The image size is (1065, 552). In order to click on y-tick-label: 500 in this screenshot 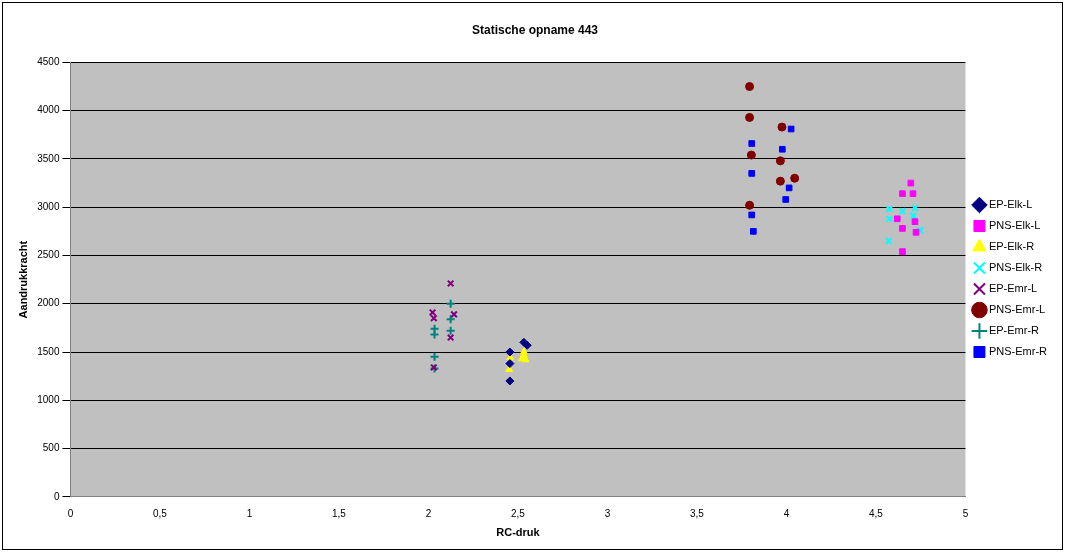, I will do `click(51, 448)`.